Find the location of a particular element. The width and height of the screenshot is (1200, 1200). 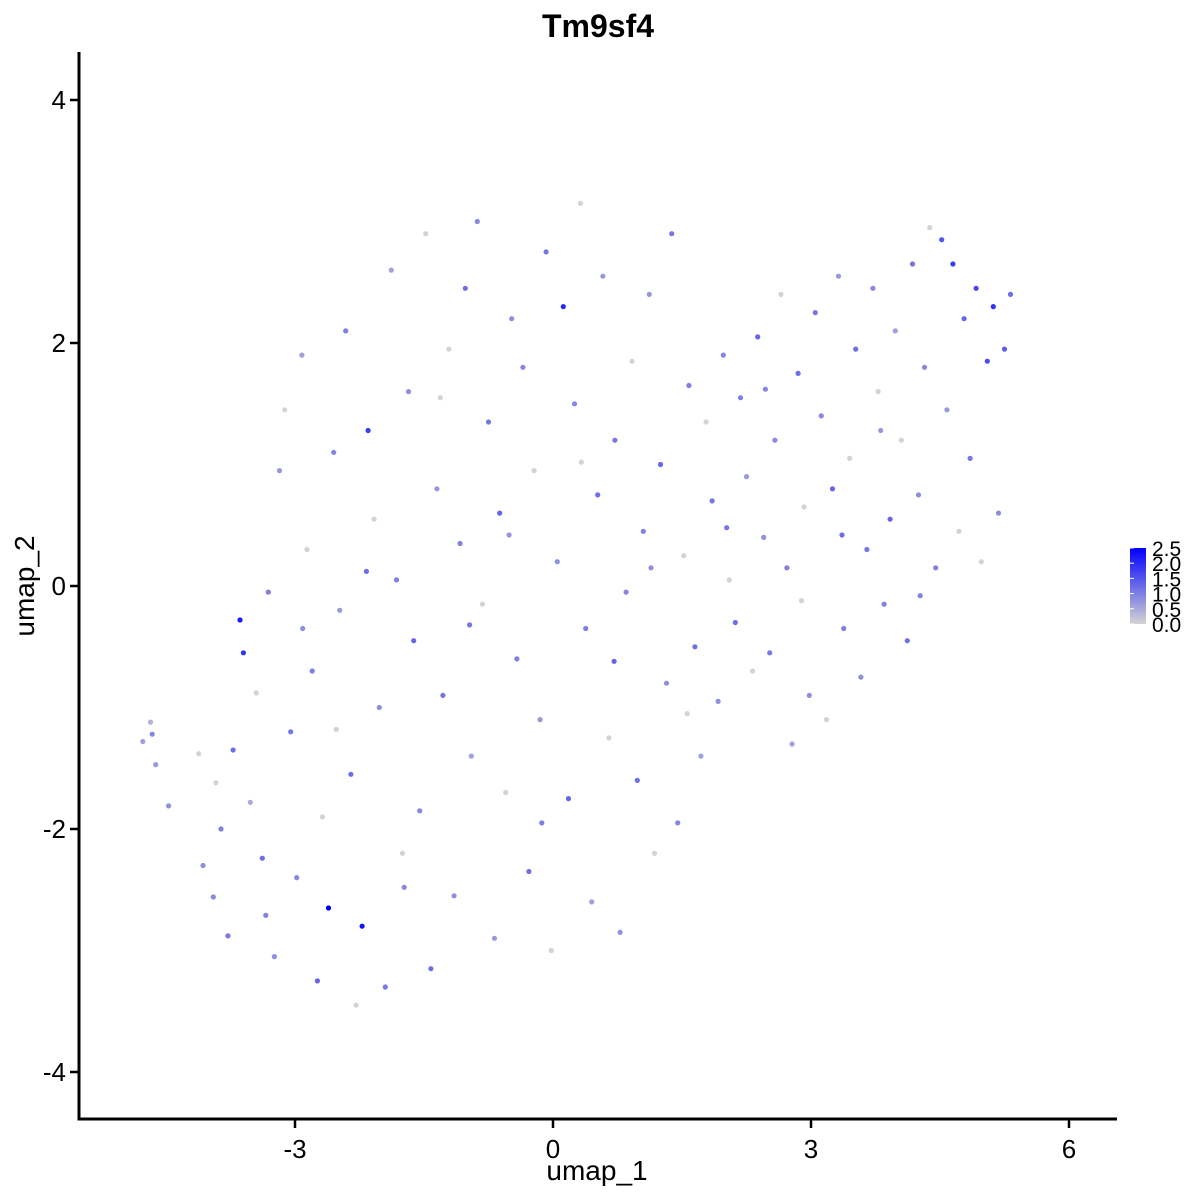

y-tick-label: 0 is located at coordinates (59, 586).